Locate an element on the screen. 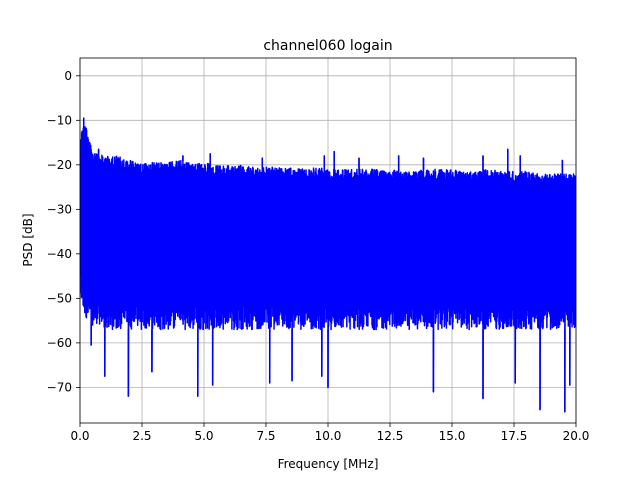 This screenshot has width=640, height=480. x-axis-label: Frequency [MHz] is located at coordinates (328, 464).